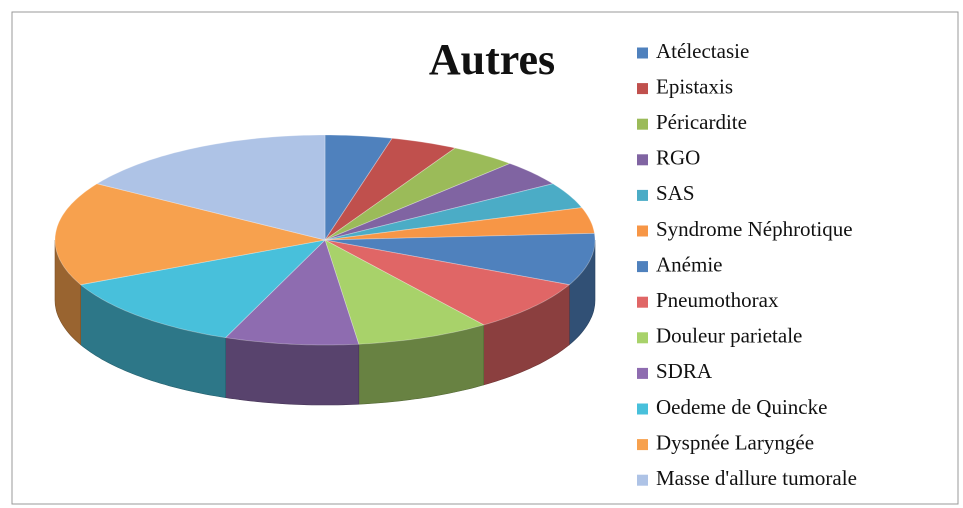 The width and height of the screenshot is (963, 508). What do you see at coordinates (689, 264) in the screenshot?
I see `legend-label: Anémie` at bounding box center [689, 264].